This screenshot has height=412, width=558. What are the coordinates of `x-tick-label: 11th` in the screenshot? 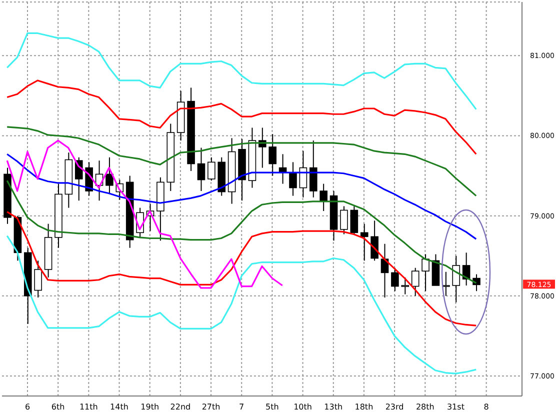 It's located at (88, 407).